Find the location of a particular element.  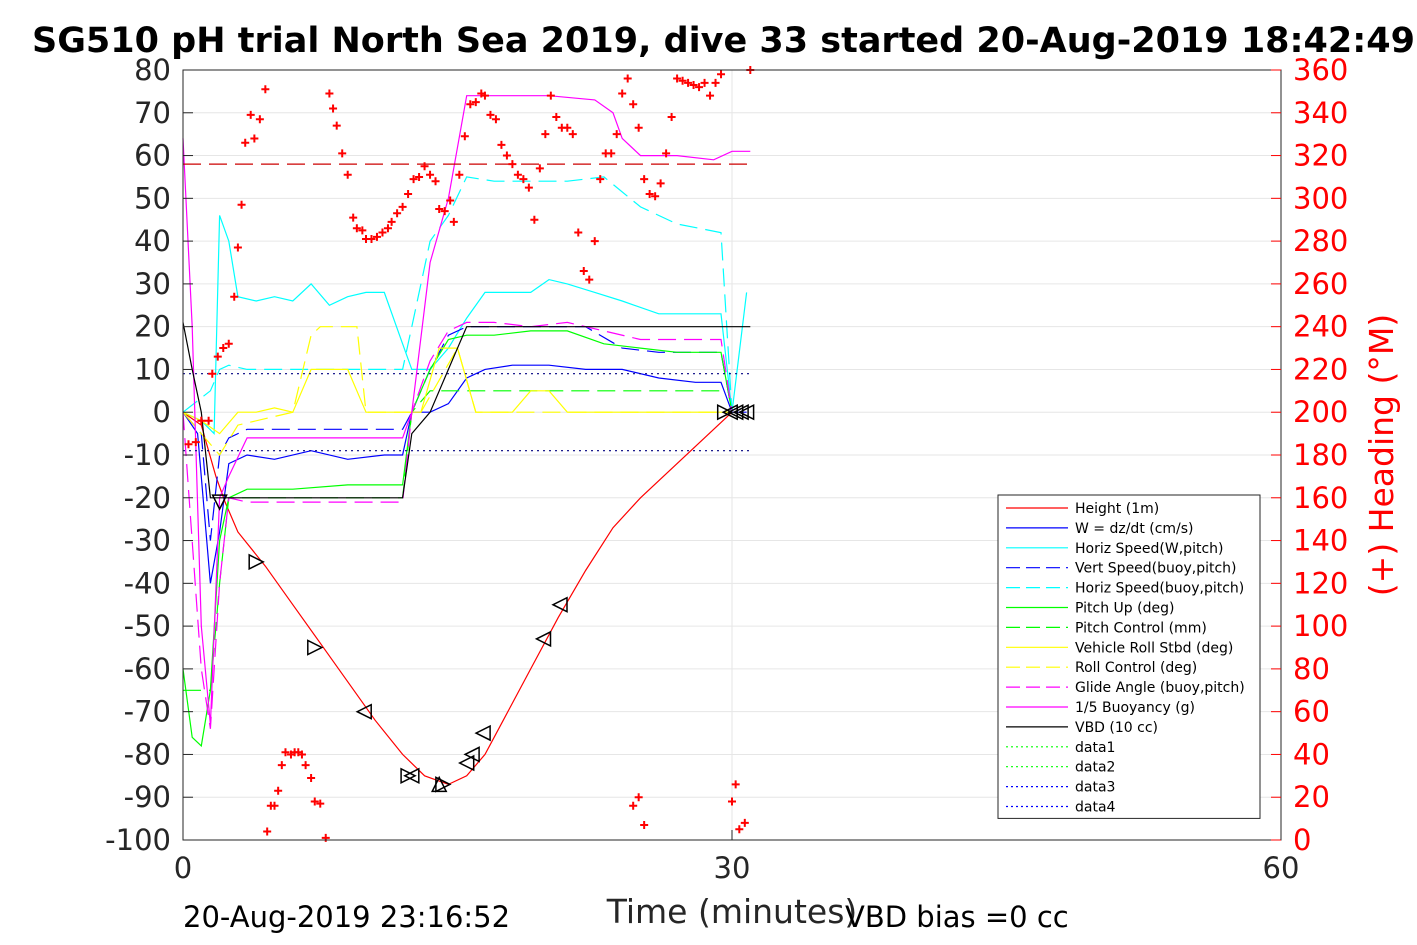

left-tick-label-7: 10 is located at coordinates (152, 369).